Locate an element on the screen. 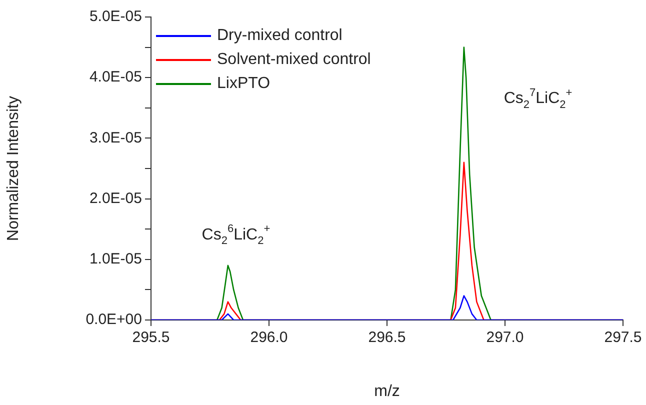 Image resolution: width=646 pixels, height=405 pixels. x-tick-label: 297.5 is located at coordinates (623, 337).